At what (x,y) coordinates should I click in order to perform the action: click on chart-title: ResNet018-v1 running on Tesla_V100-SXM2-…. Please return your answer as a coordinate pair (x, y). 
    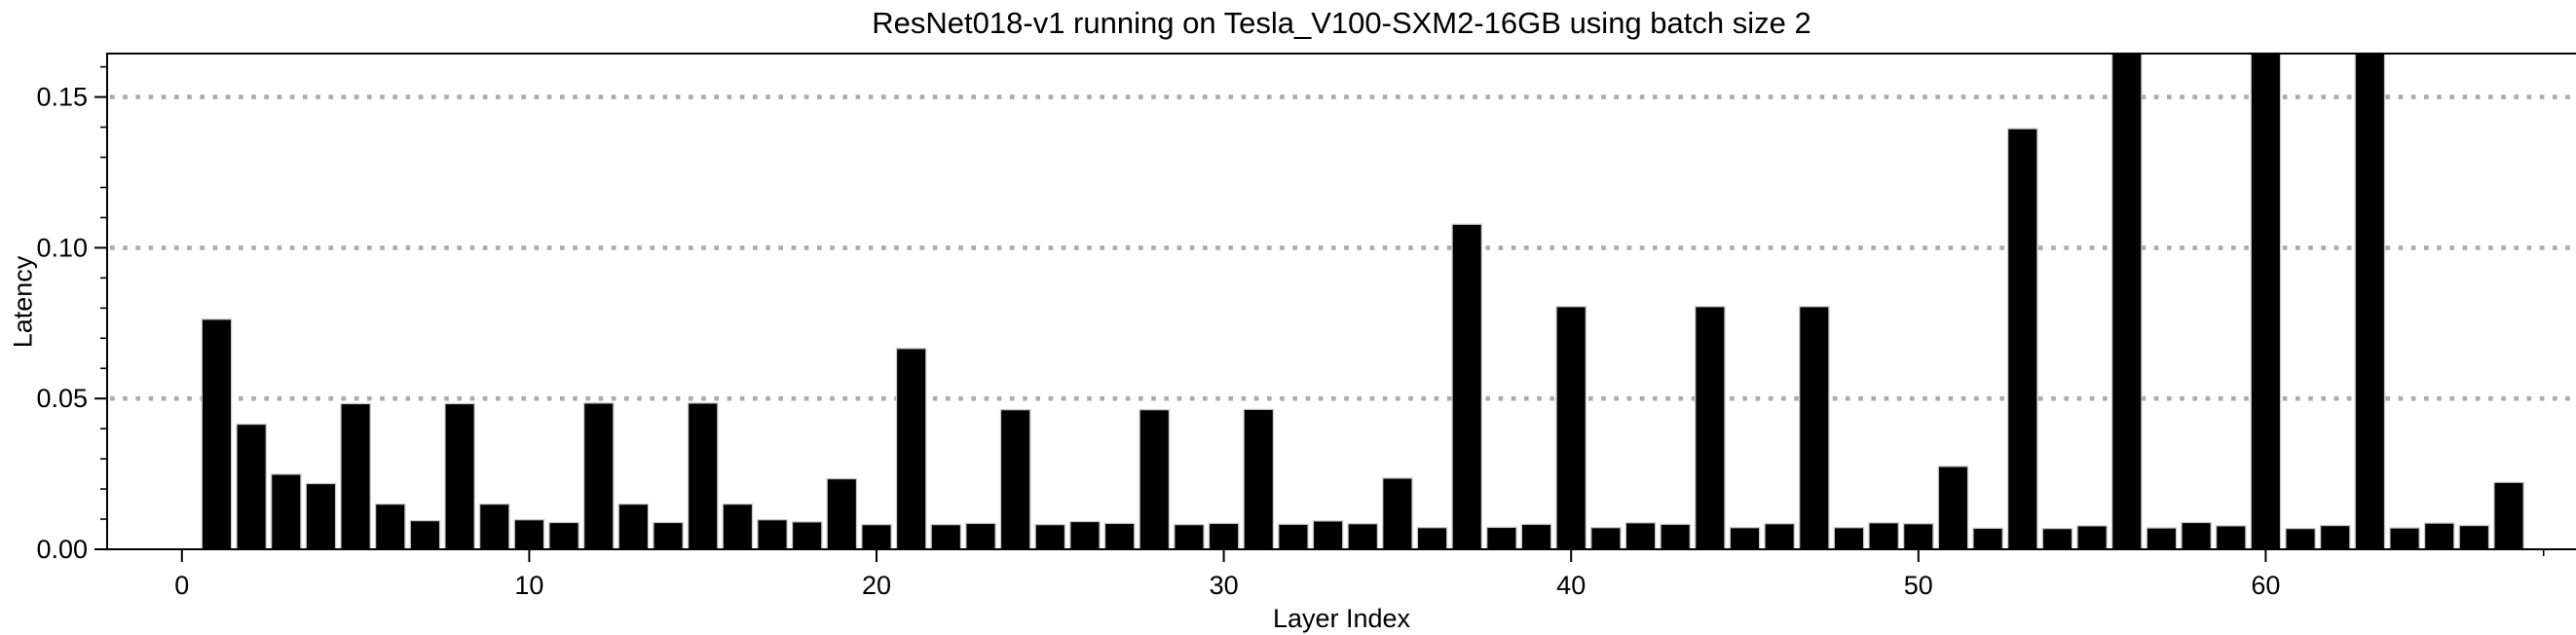
    Looking at the image, I should click on (1341, 23).